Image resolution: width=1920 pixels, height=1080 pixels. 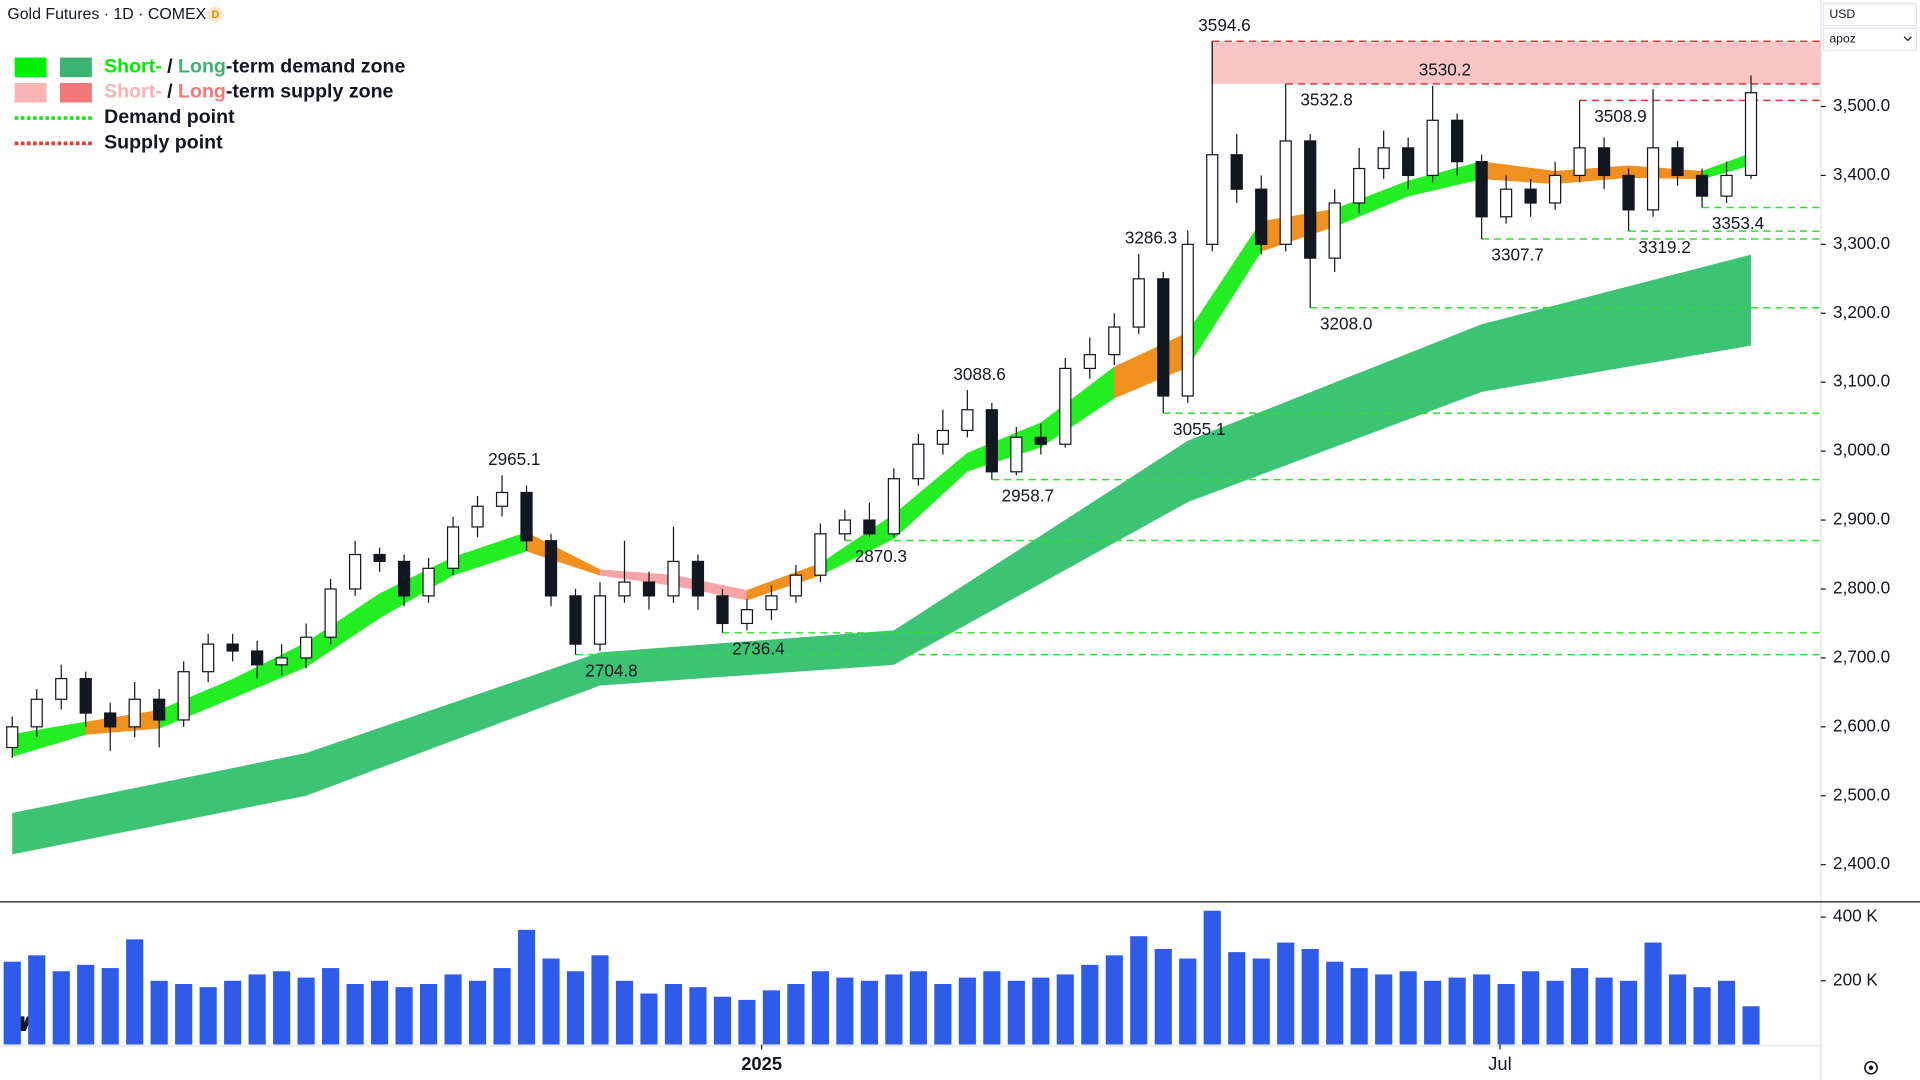 I want to click on dropdown-arrow, so click(x=1907, y=39).